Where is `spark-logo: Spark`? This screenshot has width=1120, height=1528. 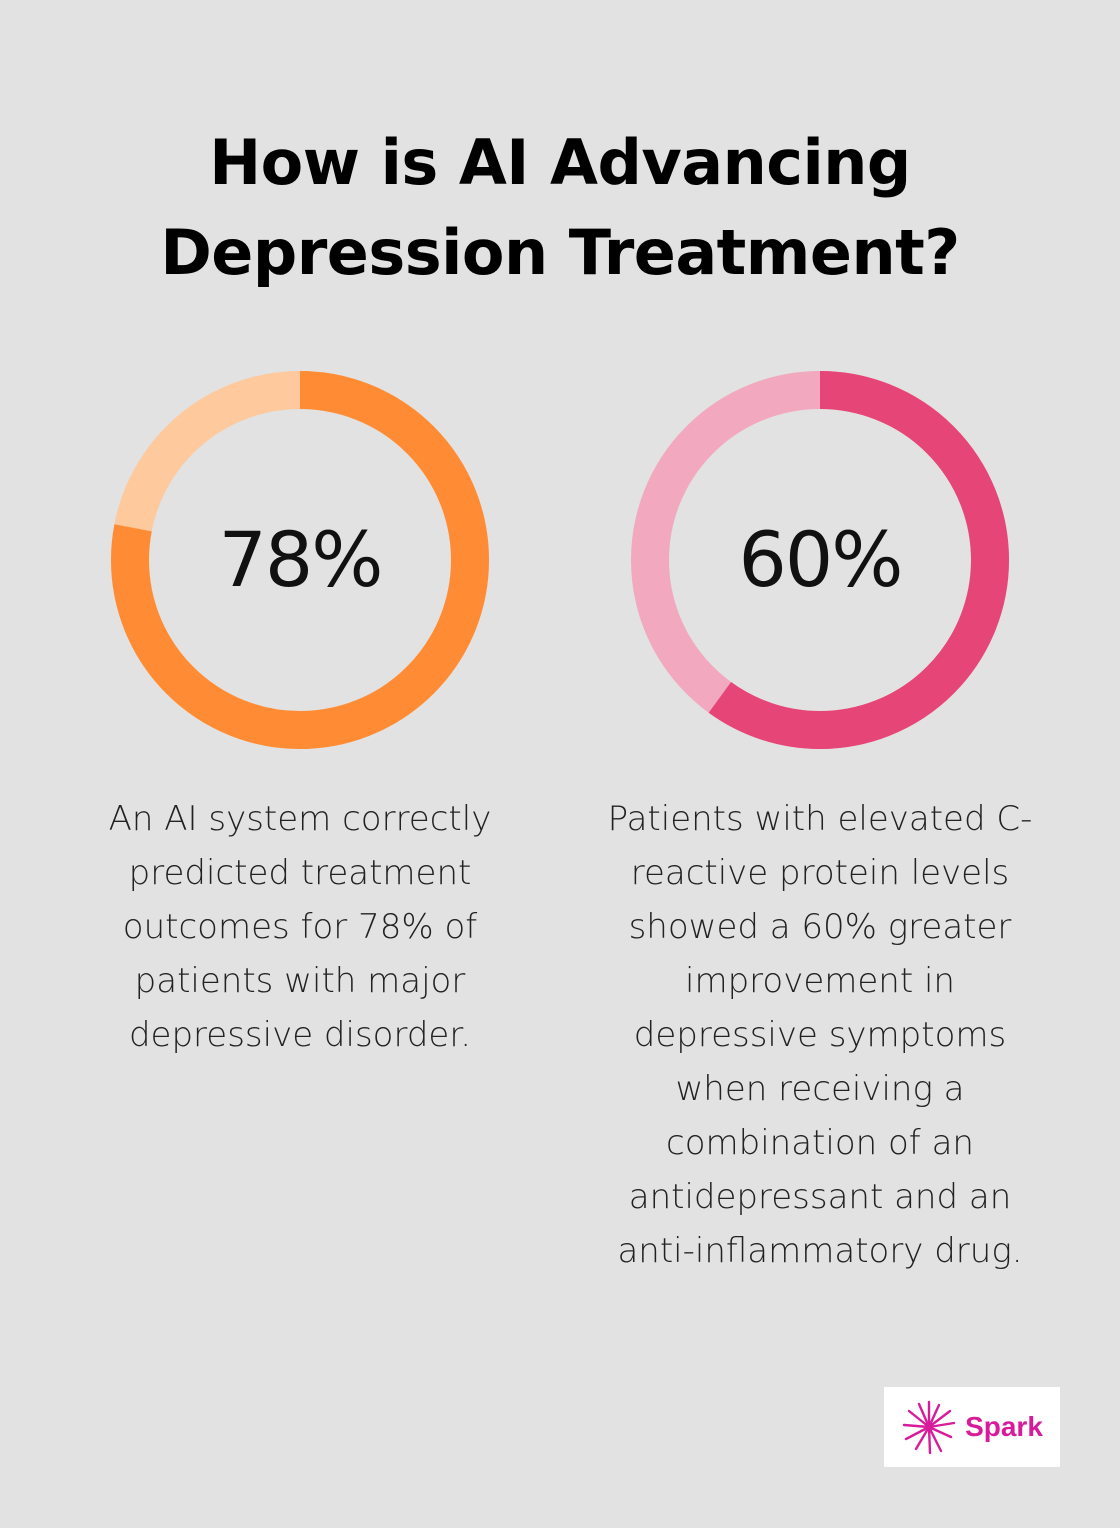 spark-logo: Spark is located at coordinates (972, 1427).